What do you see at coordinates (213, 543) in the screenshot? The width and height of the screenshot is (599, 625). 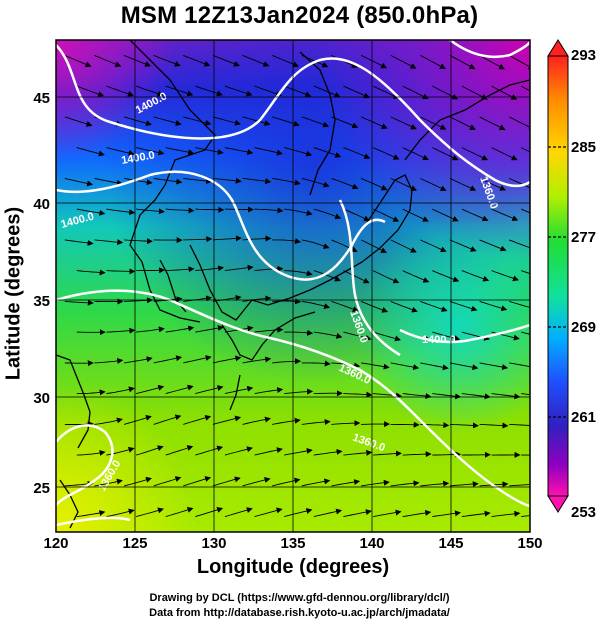 I see `lon-tick-label: 130` at bounding box center [213, 543].